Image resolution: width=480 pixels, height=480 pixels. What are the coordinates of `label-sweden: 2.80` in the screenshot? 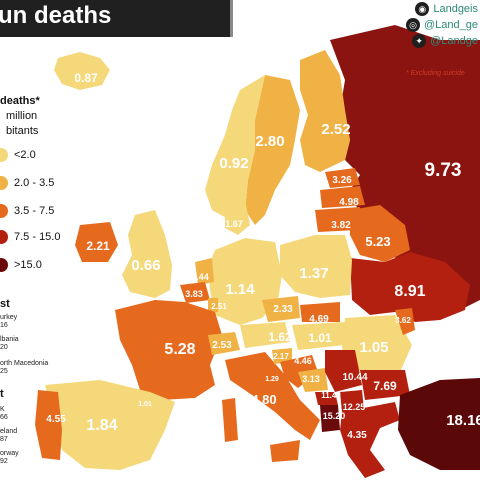 It's located at (269, 141).